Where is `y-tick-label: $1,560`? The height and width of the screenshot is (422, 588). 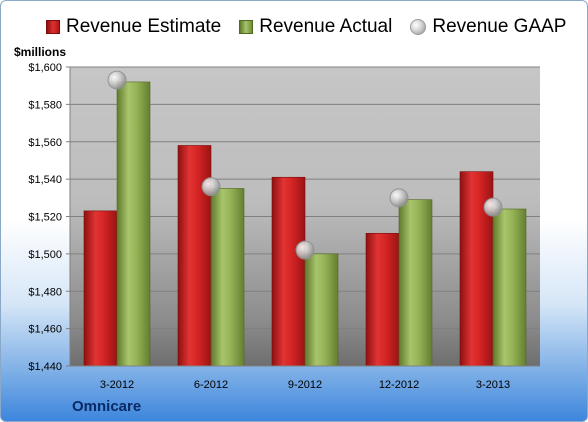 y-tick-label: $1,560 is located at coordinates (45, 143).